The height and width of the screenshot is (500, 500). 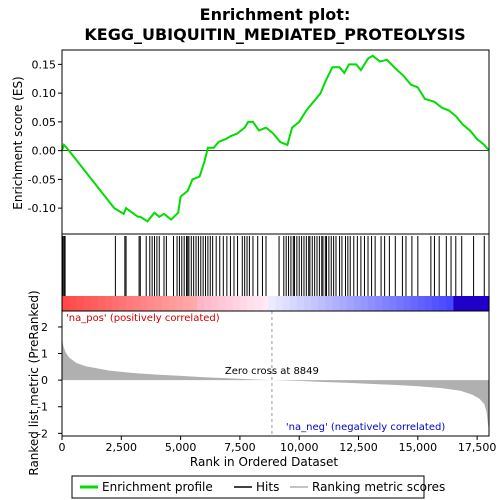 What do you see at coordinates (44, 122) in the screenshot?
I see `es-tick-label: 0.05` at bounding box center [44, 122].